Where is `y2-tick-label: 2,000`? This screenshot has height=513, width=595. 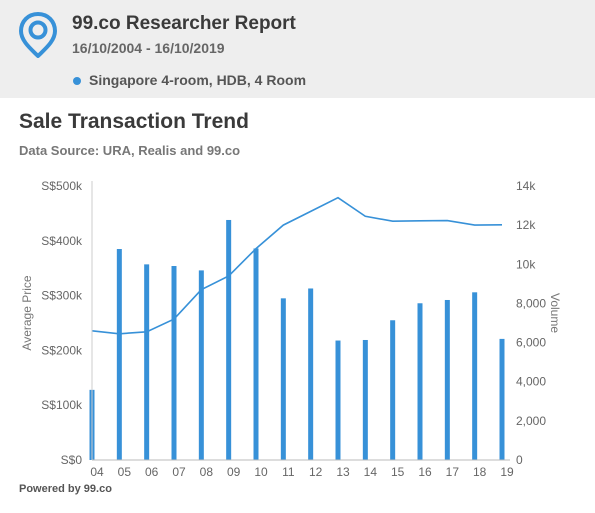 y2-tick-label: 2,000 is located at coordinates (531, 421).